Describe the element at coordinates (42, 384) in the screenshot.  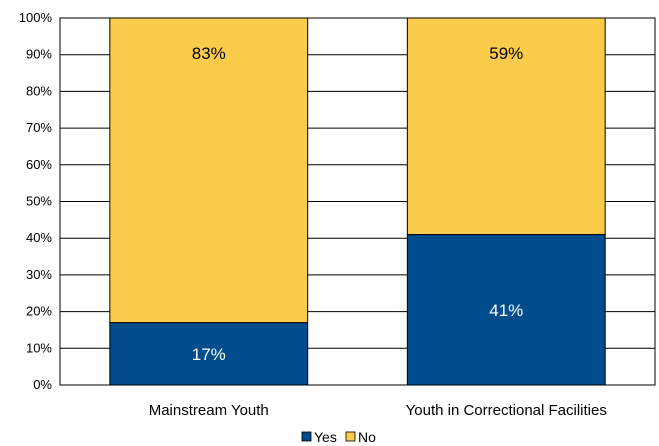
I see `y-tick-label: 0%` at that location.